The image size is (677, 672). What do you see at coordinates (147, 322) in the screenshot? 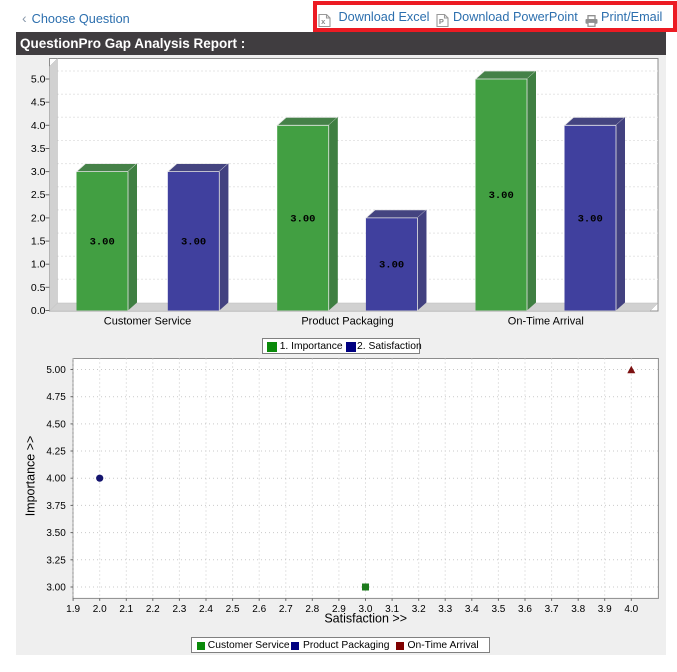
I see `svg-text: Customer Service` at bounding box center [147, 322].